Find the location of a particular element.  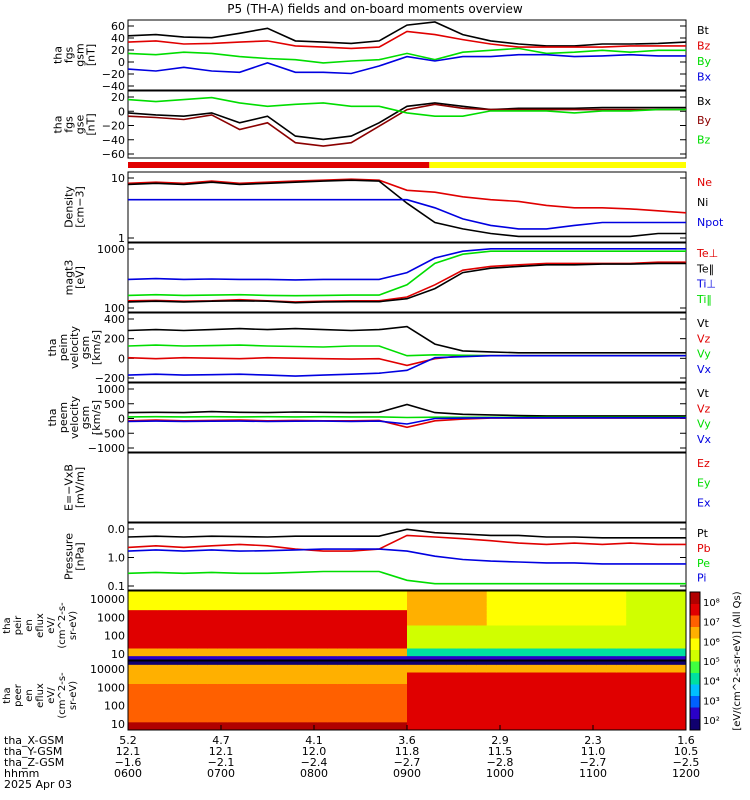

legend-label: Vy is located at coordinates (704, 424).